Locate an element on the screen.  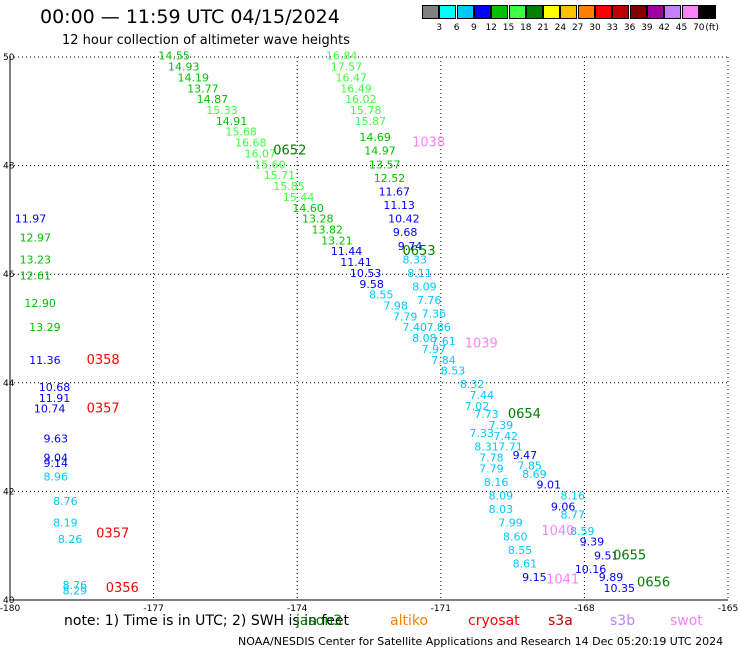
data-point: 7.71 is located at coordinates (510, 447).